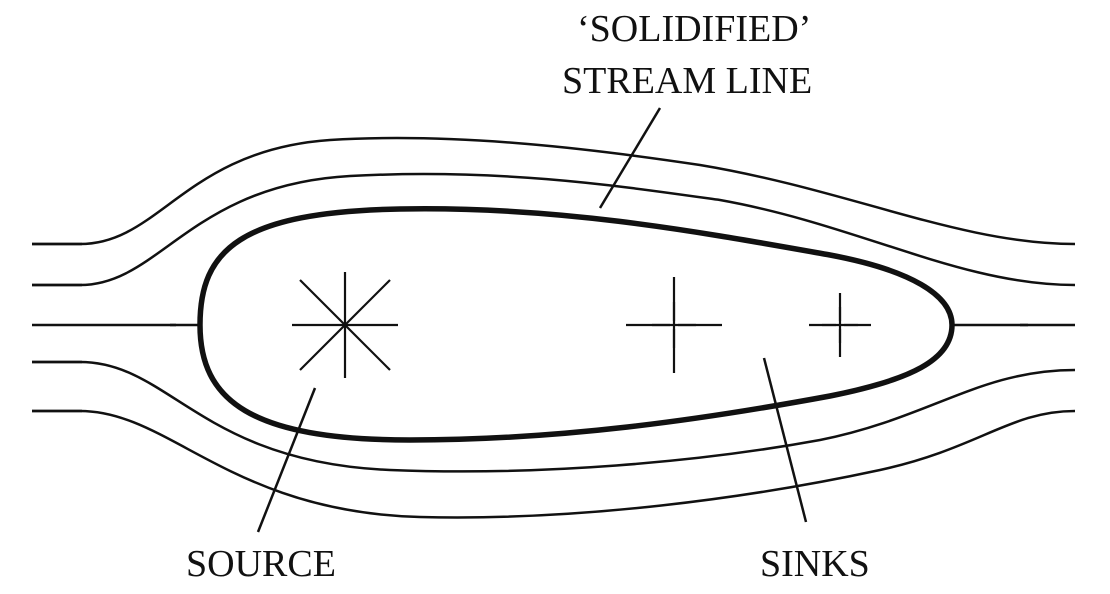  What do you see at coordinates (367, 302) in the screenshot?
I see `source-arrow-ne` at bounding box center [367, 302].